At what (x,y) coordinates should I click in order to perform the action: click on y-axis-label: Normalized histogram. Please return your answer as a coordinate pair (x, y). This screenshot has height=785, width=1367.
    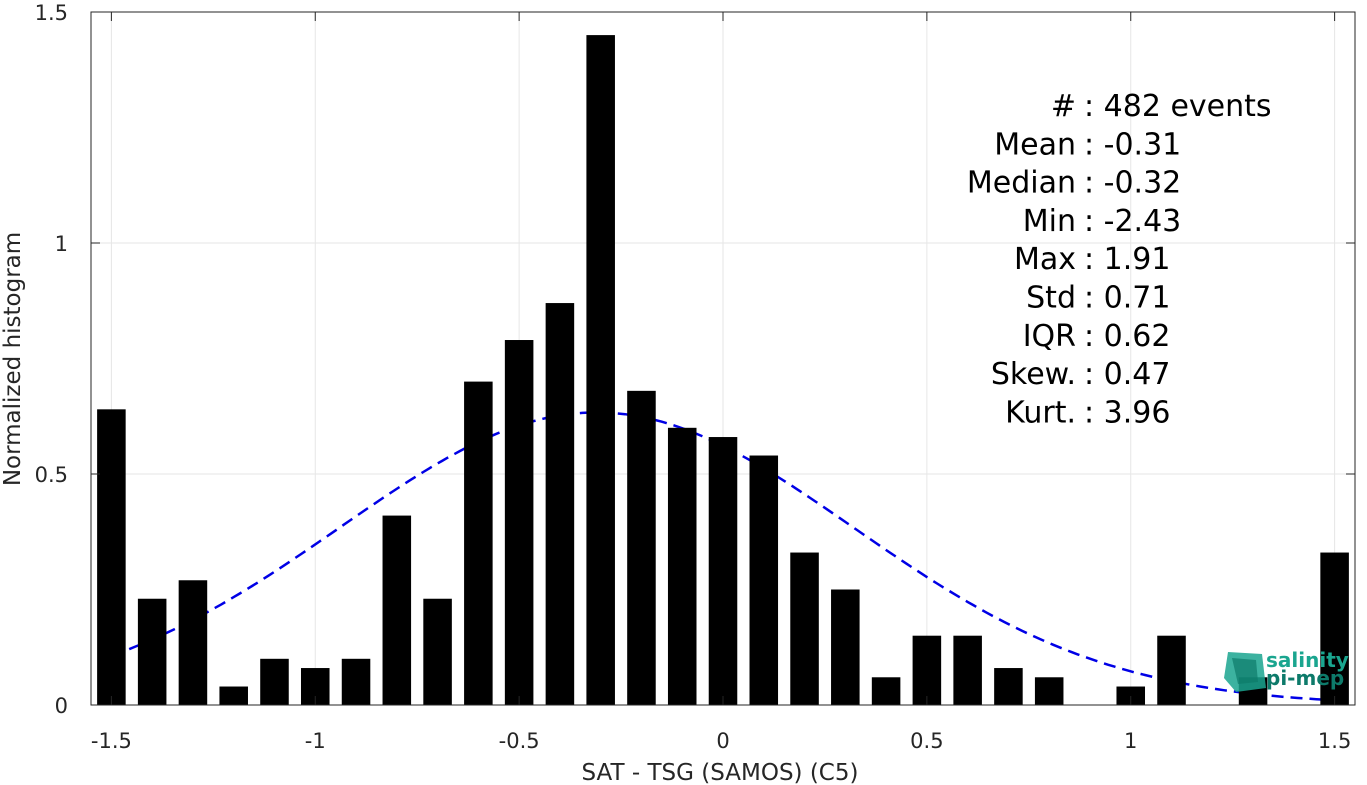
    Looking at the image, I should click on (13, 359).